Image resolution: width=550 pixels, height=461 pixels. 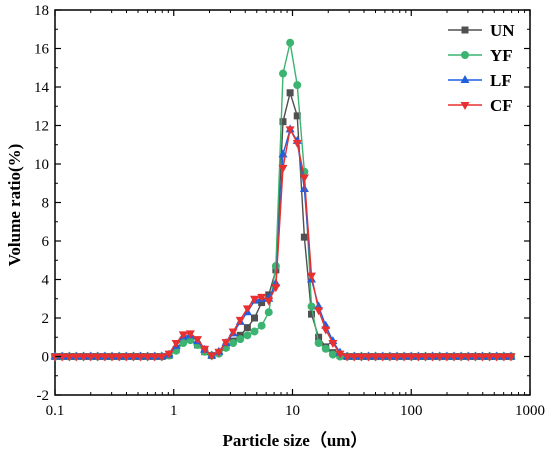 What do you see at coordinates (295, 440) in the screenshot?
I see `x-axis-title: Particle size（um）` at bounding box center [295, 440].